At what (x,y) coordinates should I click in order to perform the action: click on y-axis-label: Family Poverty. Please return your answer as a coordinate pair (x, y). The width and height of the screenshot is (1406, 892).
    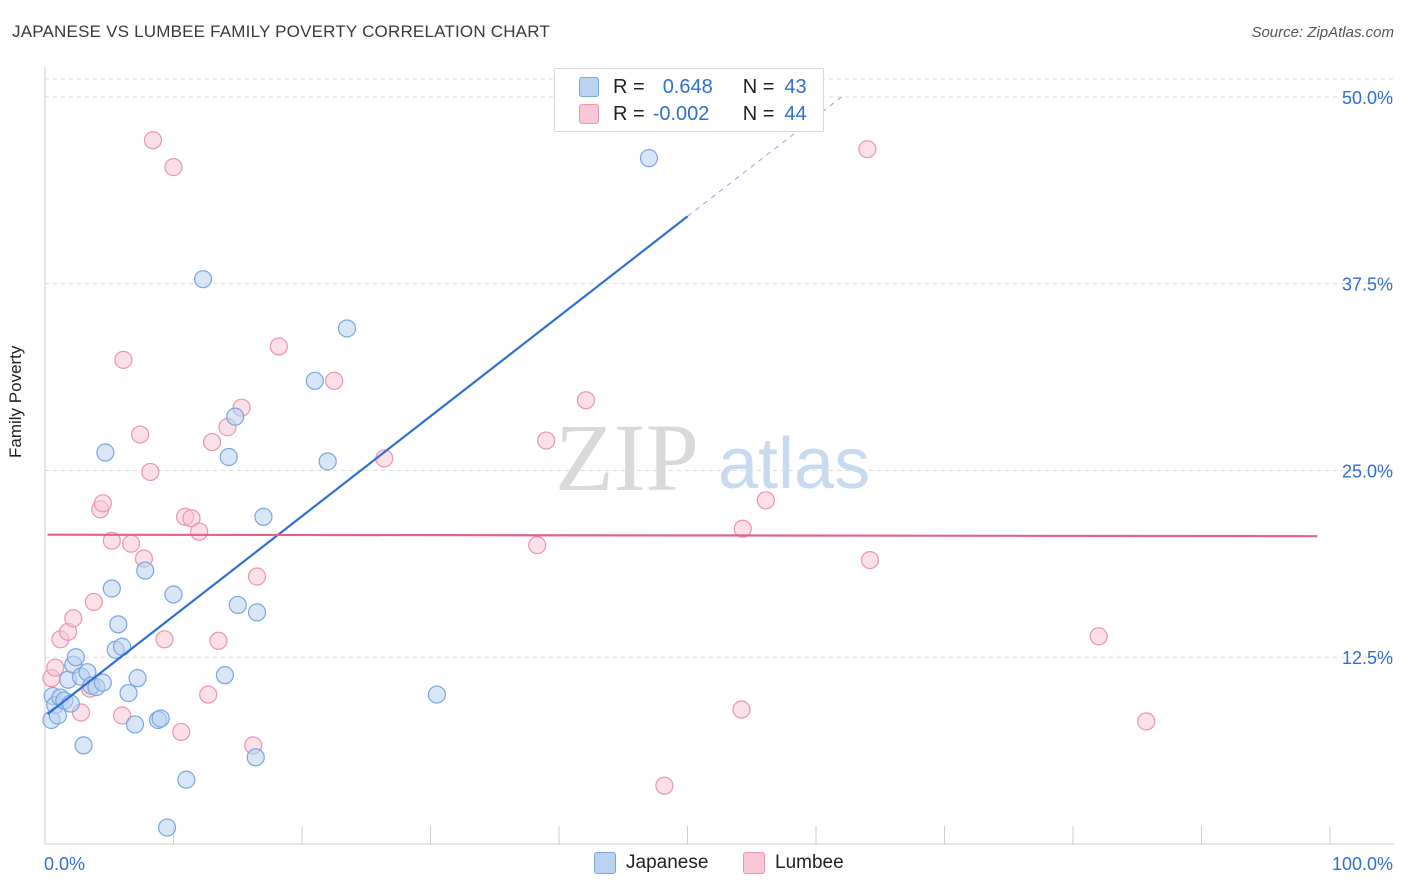
    Looking at the image, I should click on (15, 401).